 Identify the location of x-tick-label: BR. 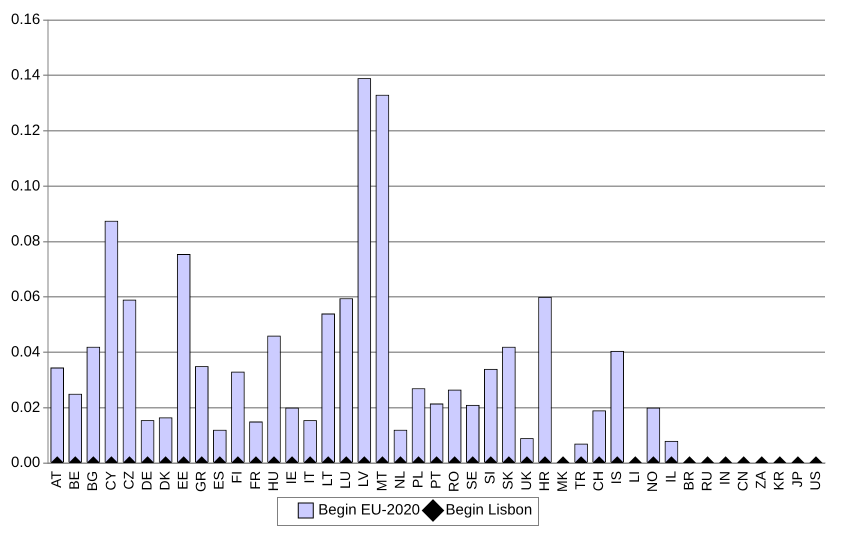
(688, 480).